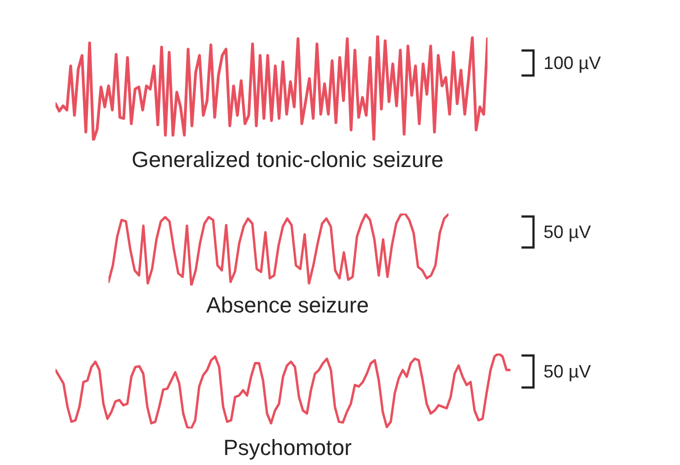  What do you see at coordinates (287, 305) in the screenshot?
I see `text: Absence seizure` at bounding box center [287, 305].